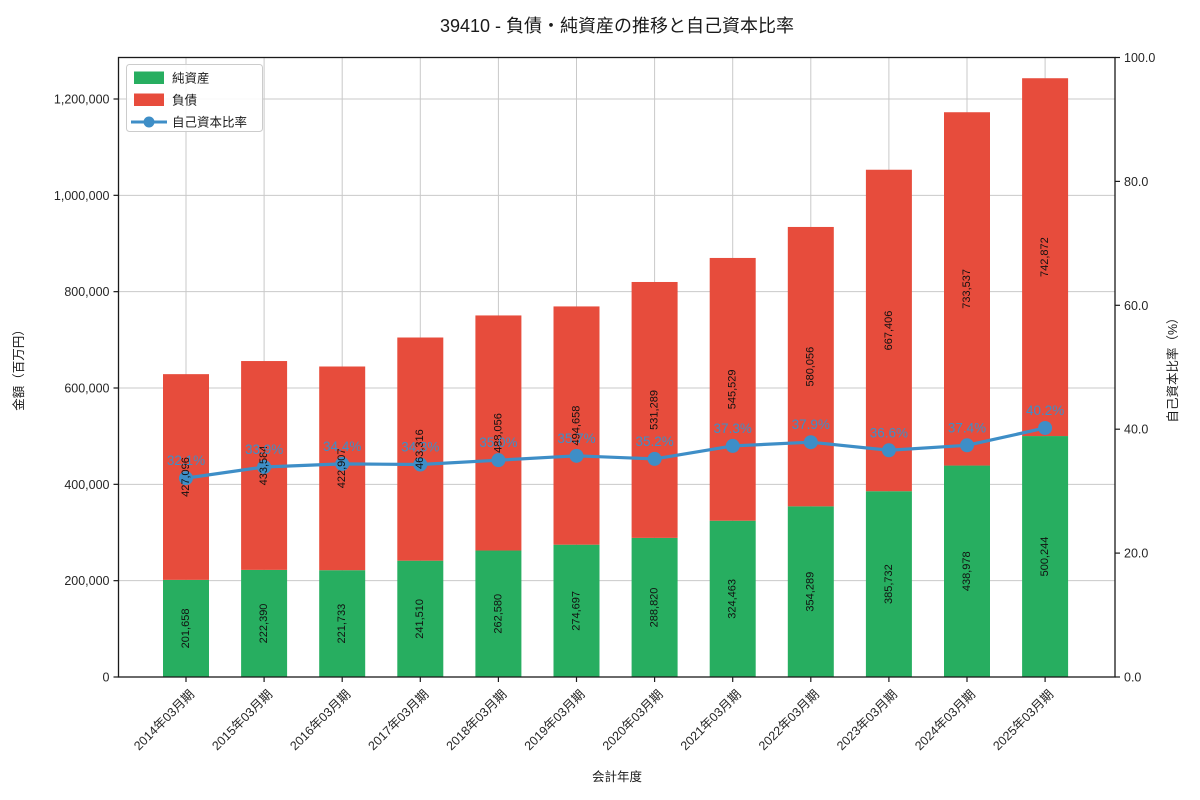  Describe the element at coordinates (1132, 678) in the screenshot. I see `right-tick-label: 0.0` at that location.